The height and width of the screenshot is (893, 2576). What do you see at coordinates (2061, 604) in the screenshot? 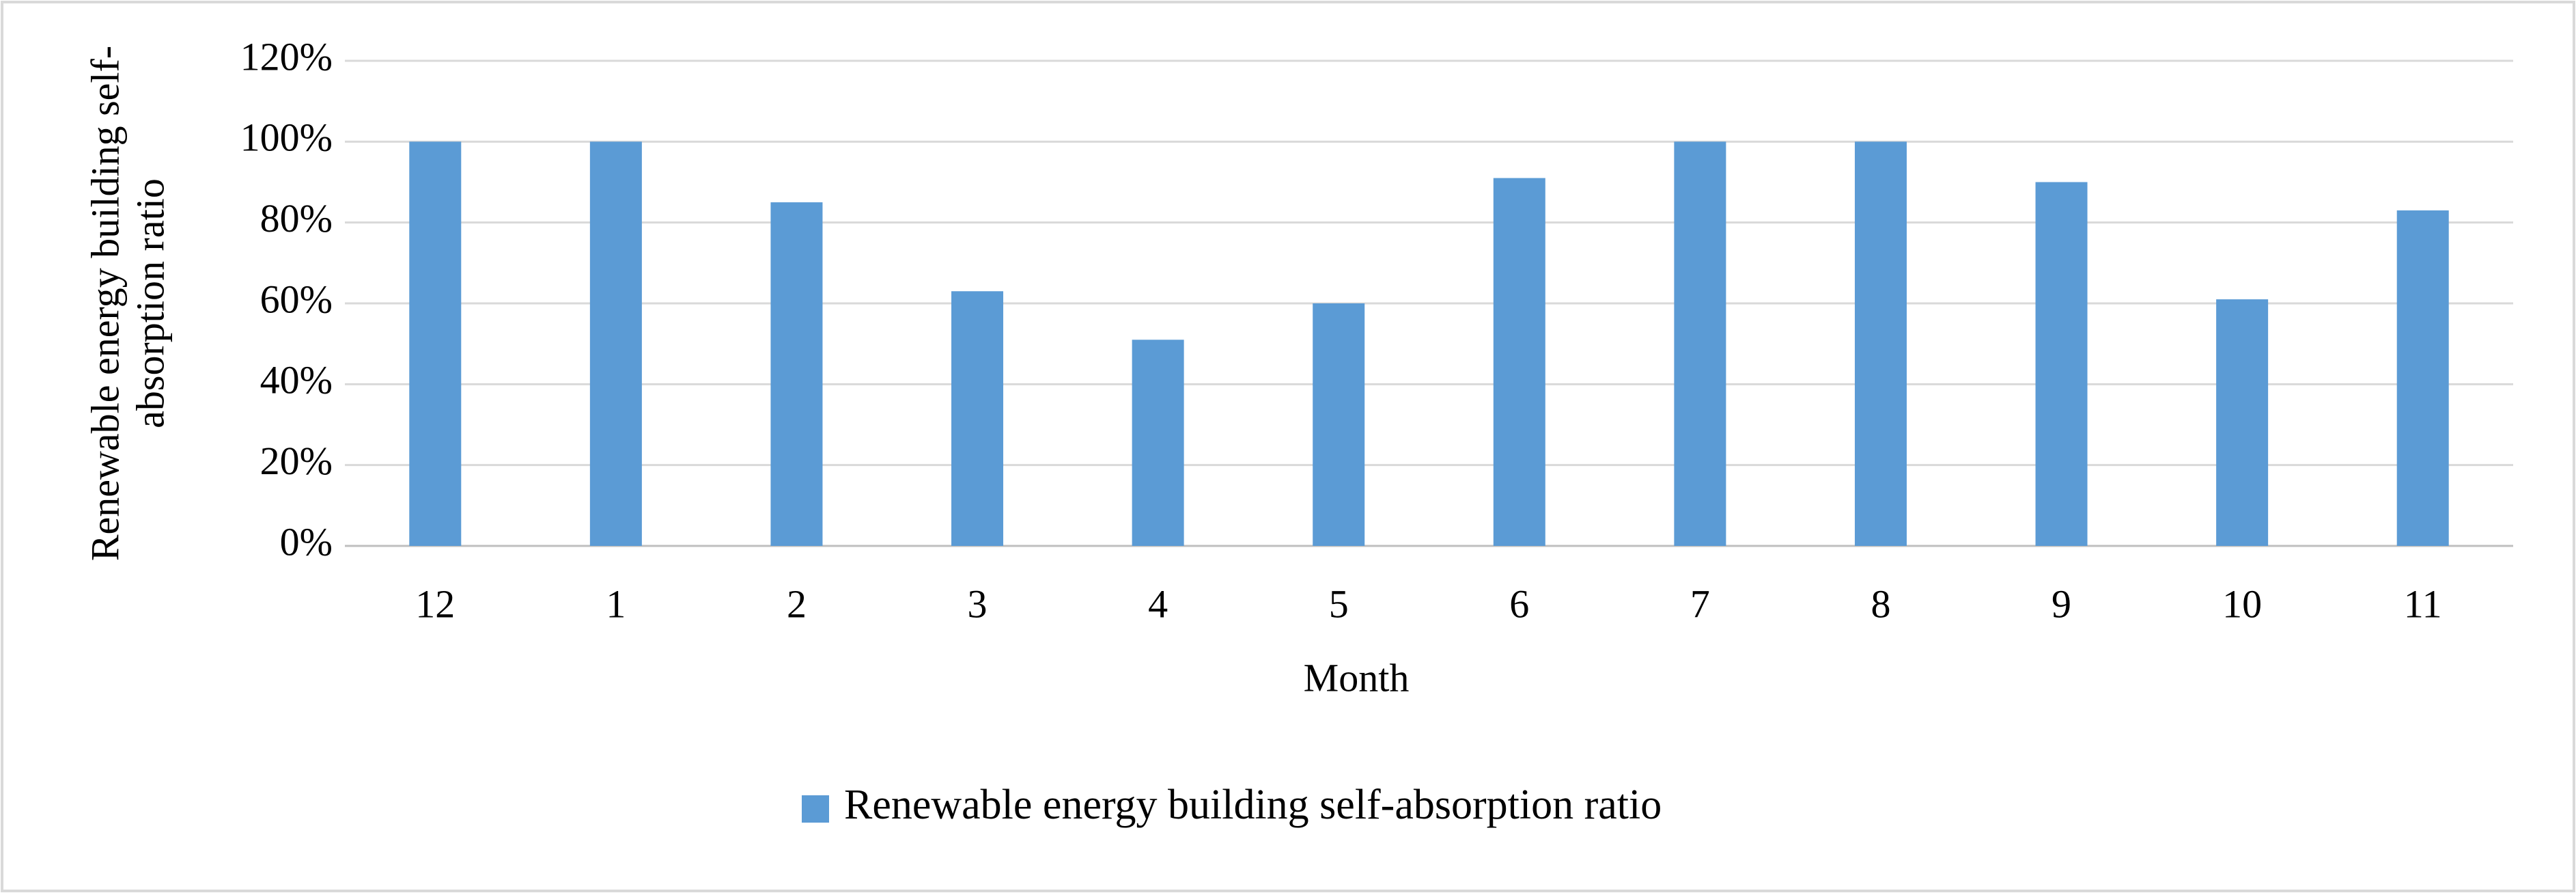
I see `x-tick-label: 9` at bounding box center [2061, 604].